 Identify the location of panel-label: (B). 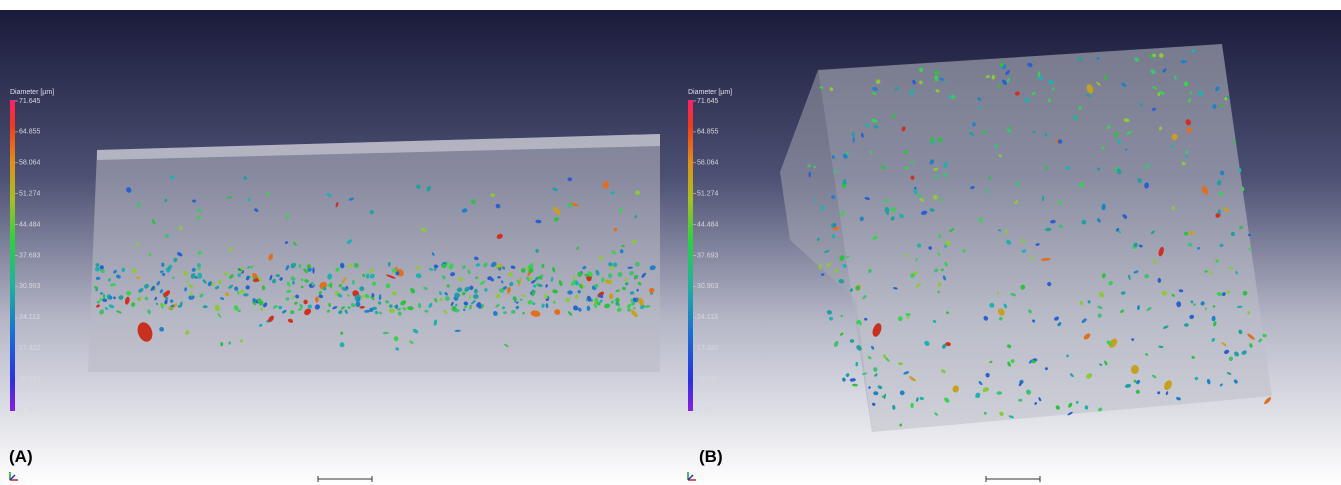
(711, 456).